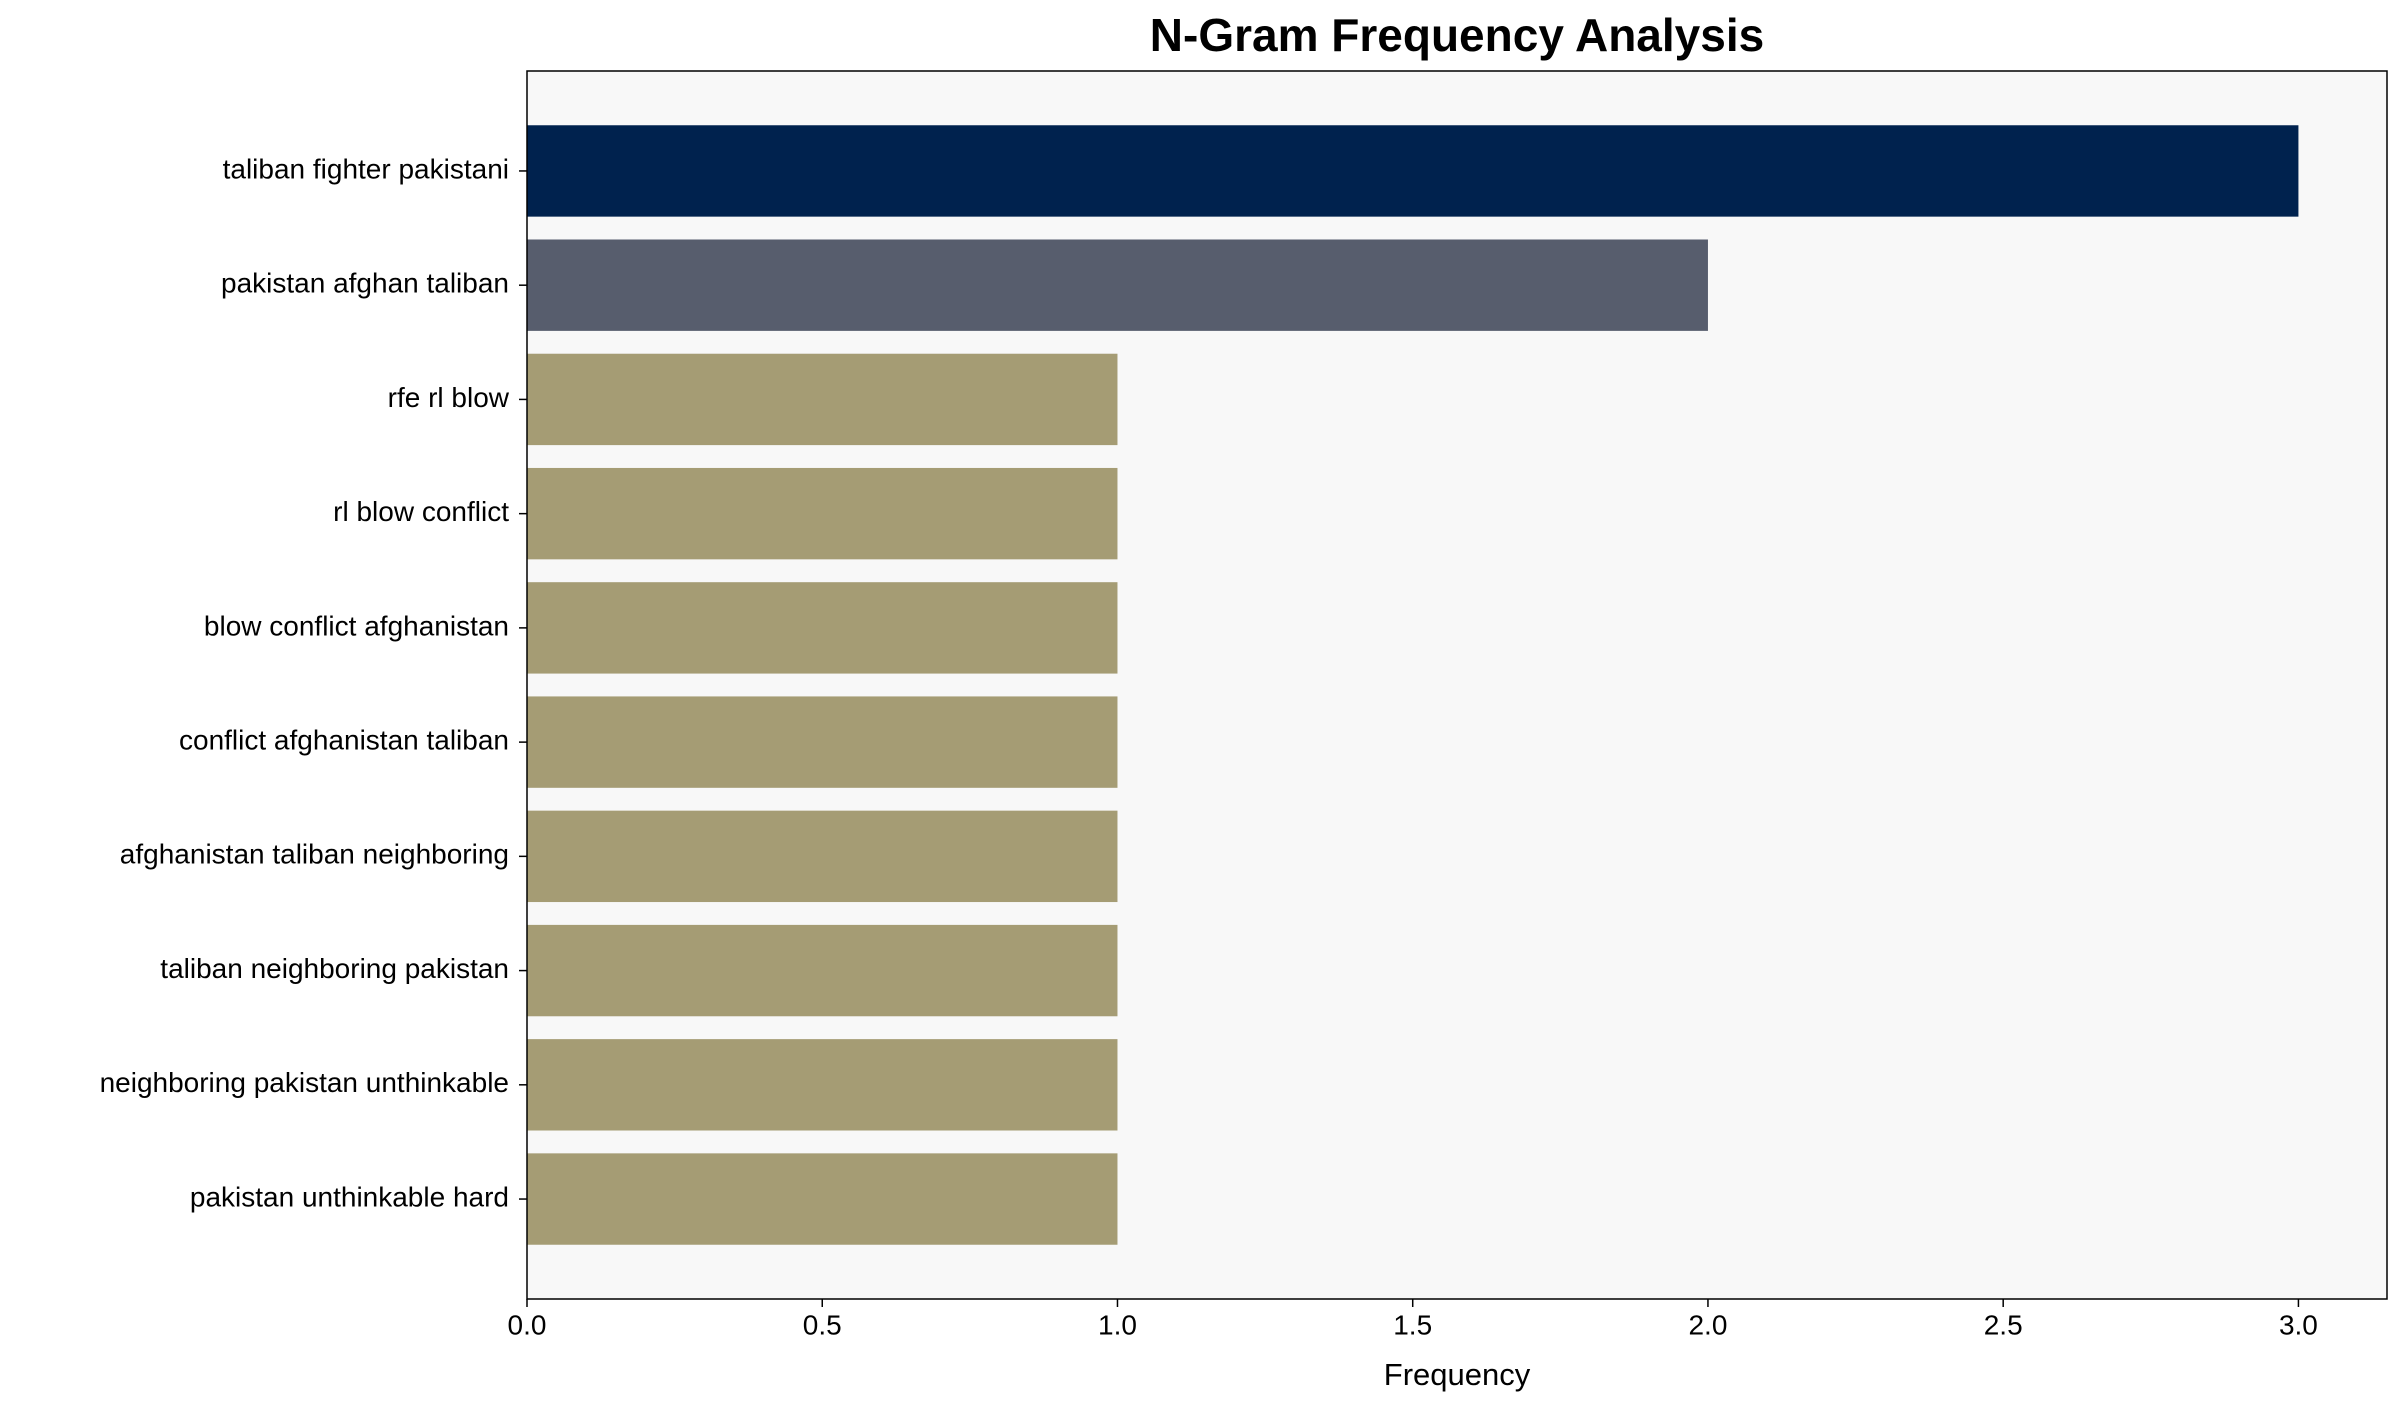  I want to click on y-tick-label: rfe rl blow, so click(449, 397).